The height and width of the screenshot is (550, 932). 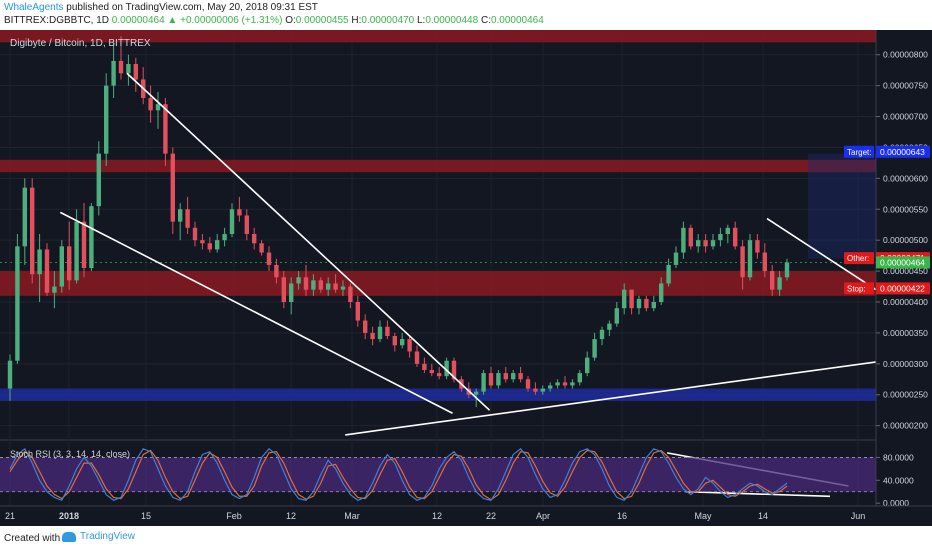 I want to click on price-tag-bg, so click(x=903, y=151).